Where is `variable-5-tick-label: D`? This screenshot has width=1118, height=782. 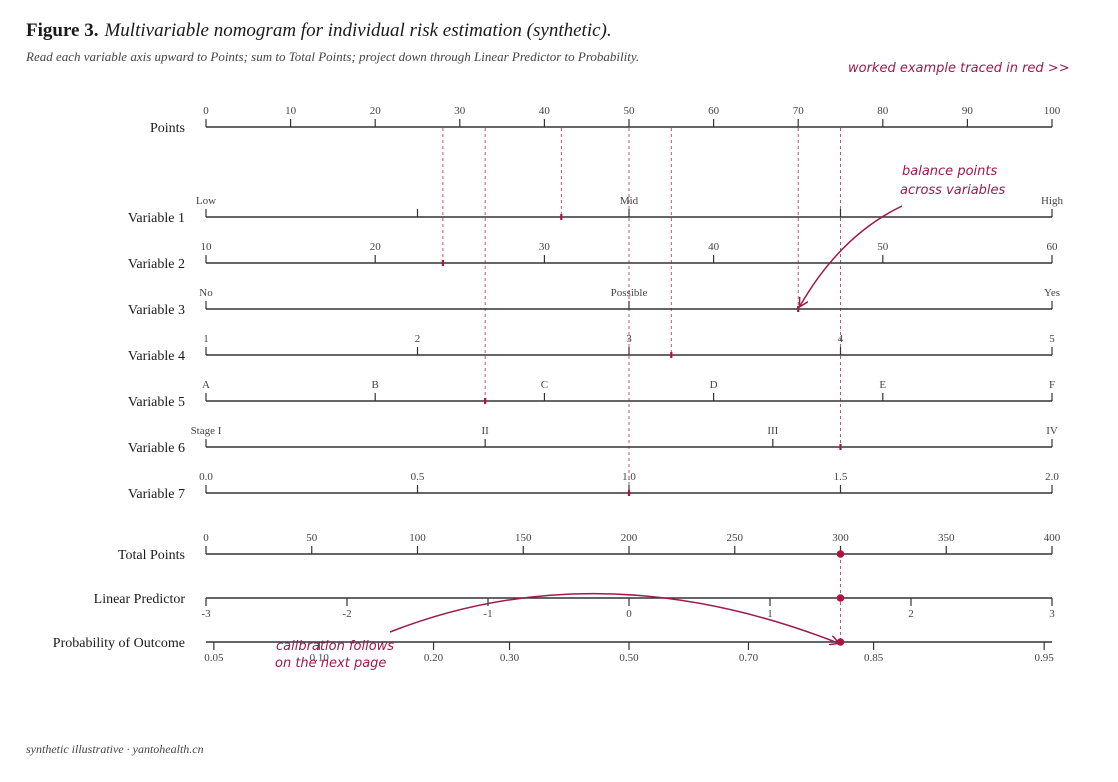 variable-5-tick-label: D is located at coordinates (714, 385).